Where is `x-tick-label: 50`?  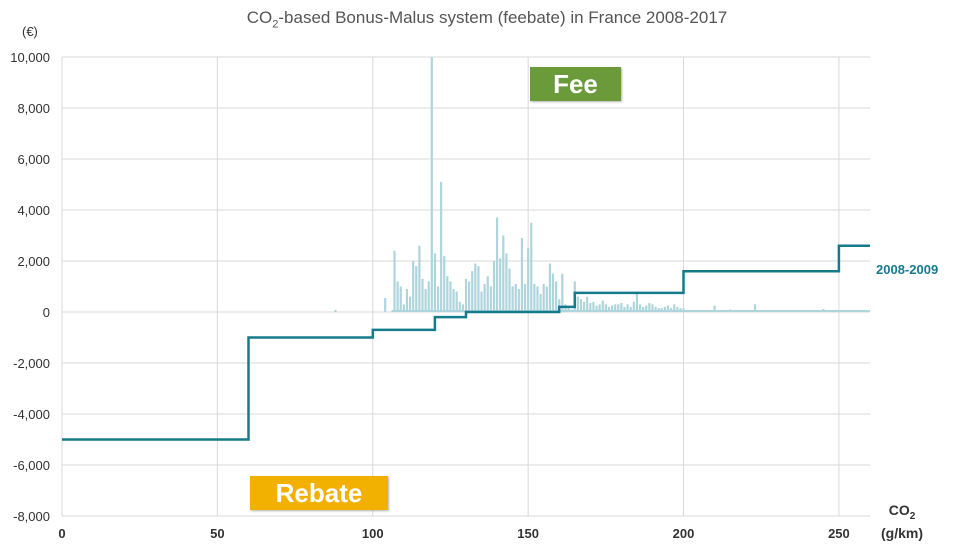 x-tick-label: 50 is located at coordinates (217, 533).